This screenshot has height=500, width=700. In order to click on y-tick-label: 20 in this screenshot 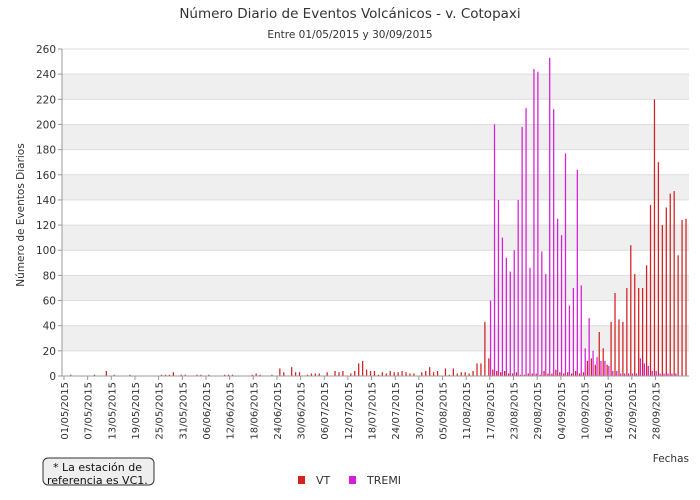, I will do `click(49, 352)`.